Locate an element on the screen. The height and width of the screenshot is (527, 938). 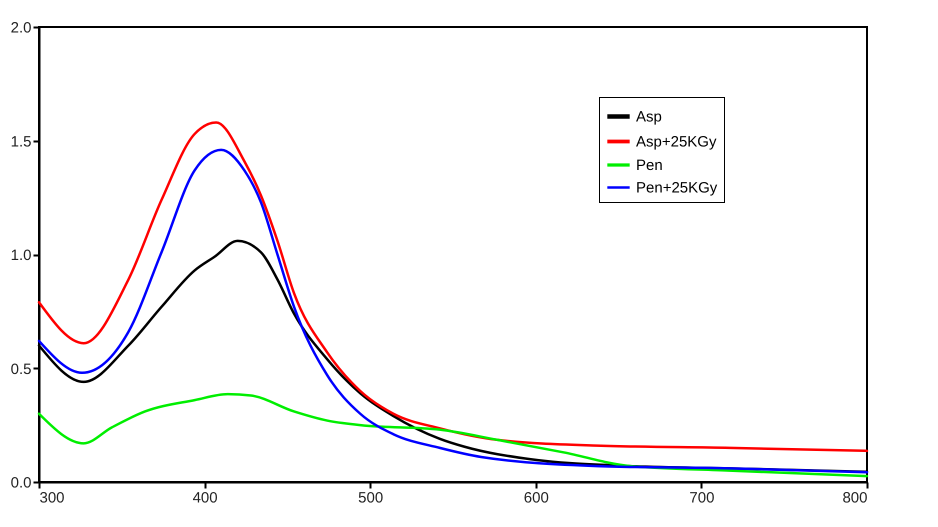
y-tick-label: 2.0 is located at coordinates (21, 28).